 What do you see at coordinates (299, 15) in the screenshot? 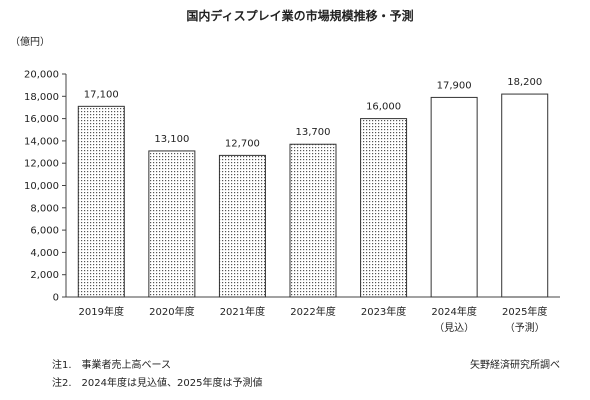
I see `chart-title: 国内ディスプレイ業の市場規模推移・予測` at bounding box center [299, 15].